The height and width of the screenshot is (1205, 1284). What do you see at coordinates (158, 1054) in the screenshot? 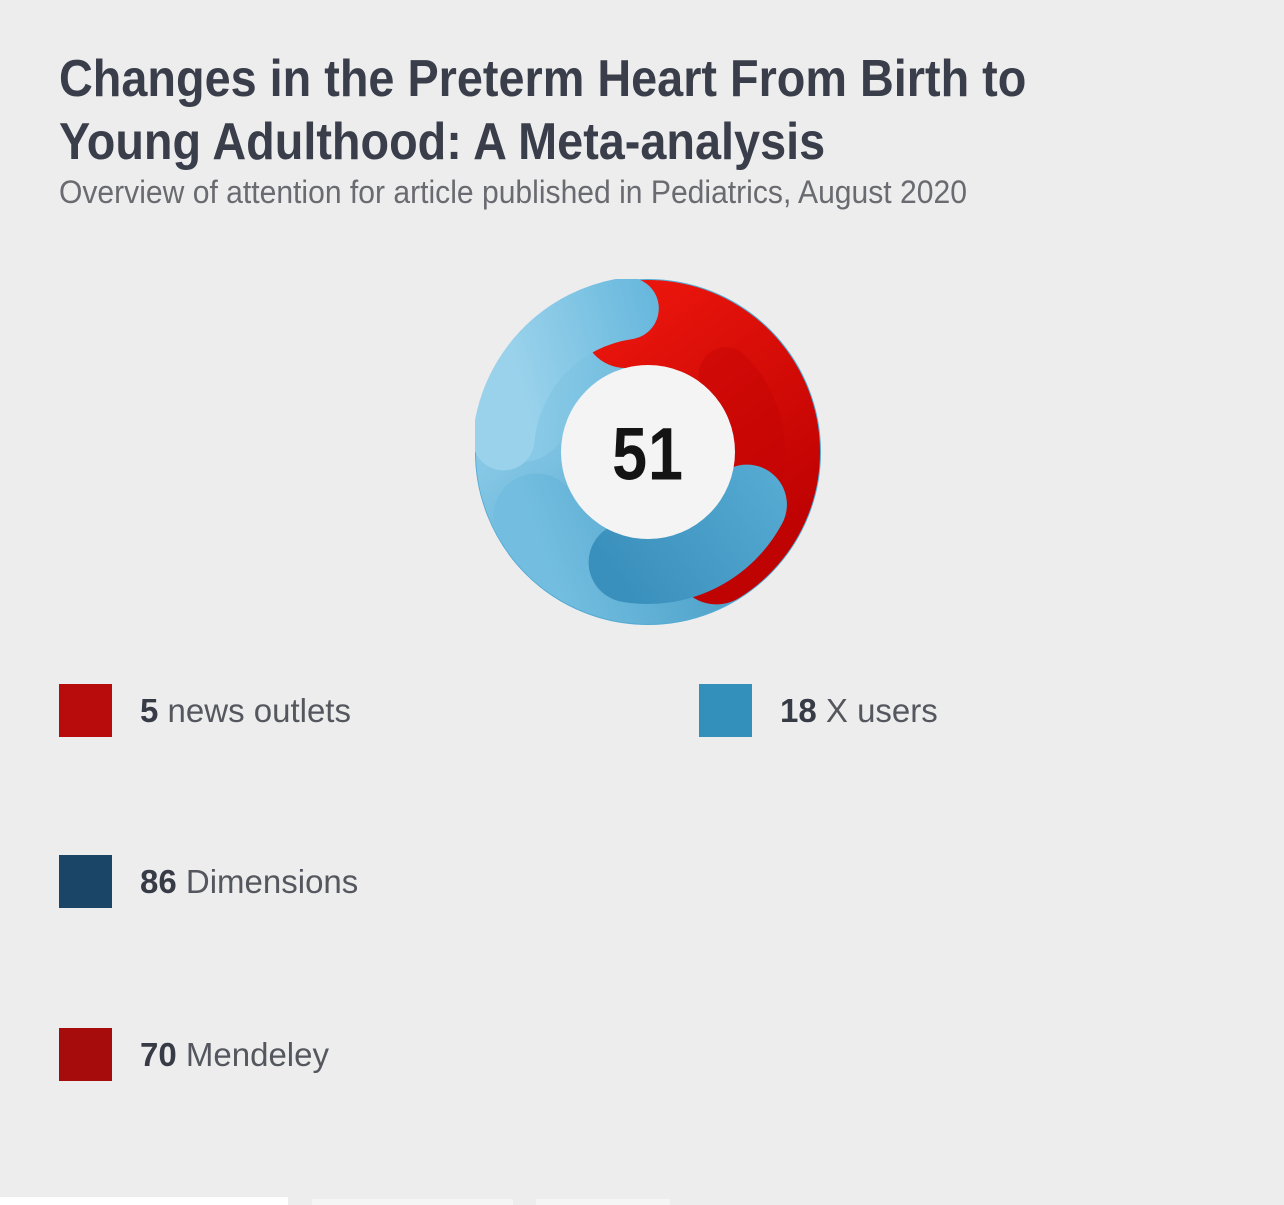
I see `legend-count-mendeley: 70` at bounding box center [158, 1054].